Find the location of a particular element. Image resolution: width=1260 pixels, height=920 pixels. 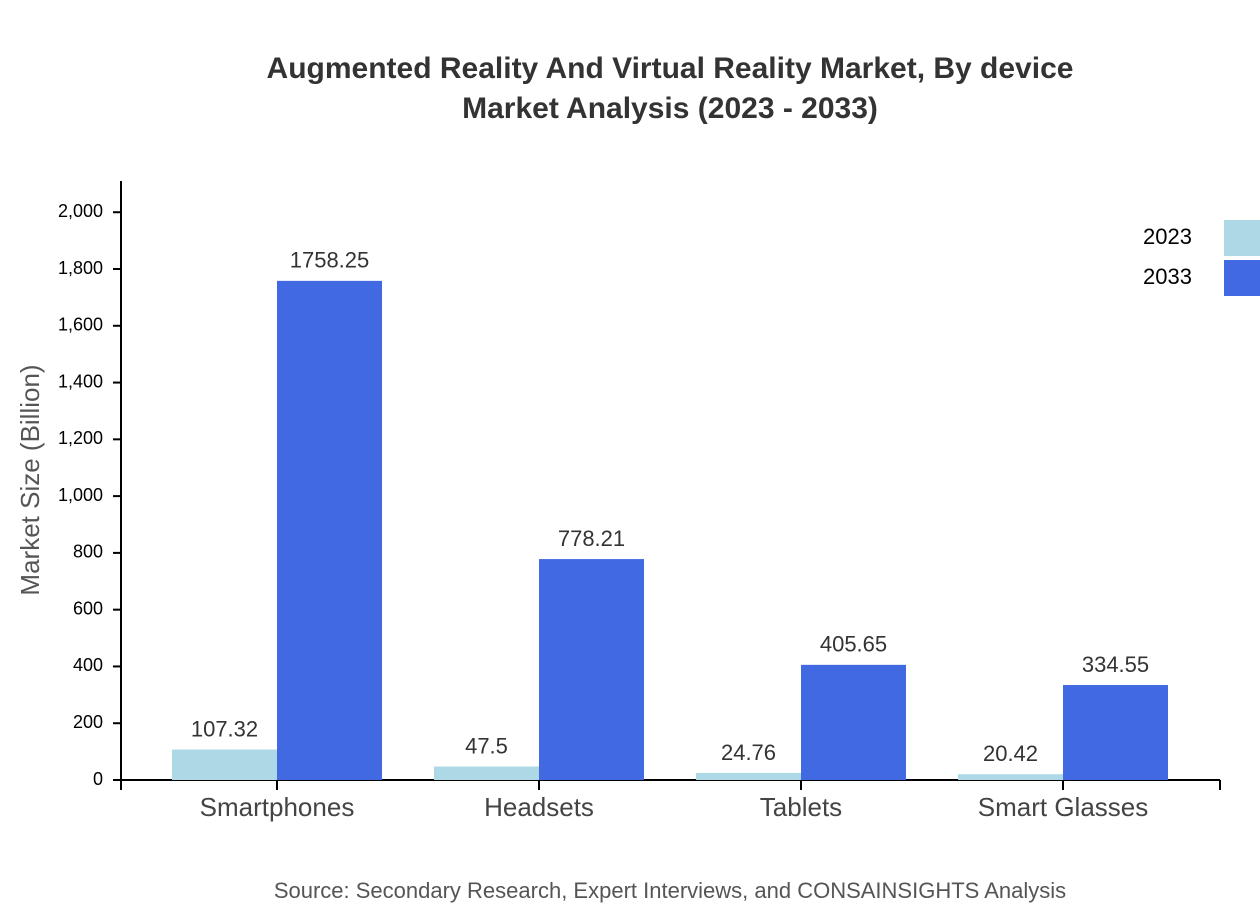

y-tick-label: 600 is located at coordinates (88, 608).